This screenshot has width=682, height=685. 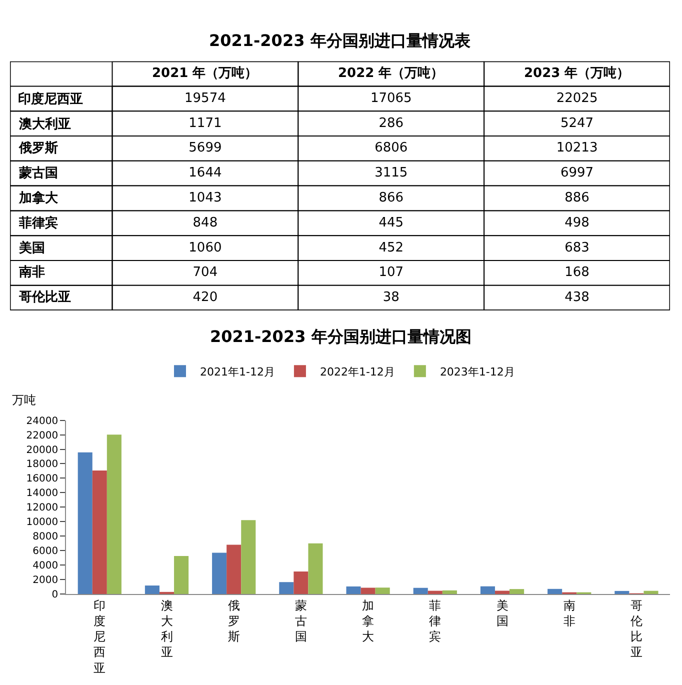 What do you see at coordinates (55, 595) in the screenshot?
I see `y-tick-label: 0` at bounding box center [55, 595].